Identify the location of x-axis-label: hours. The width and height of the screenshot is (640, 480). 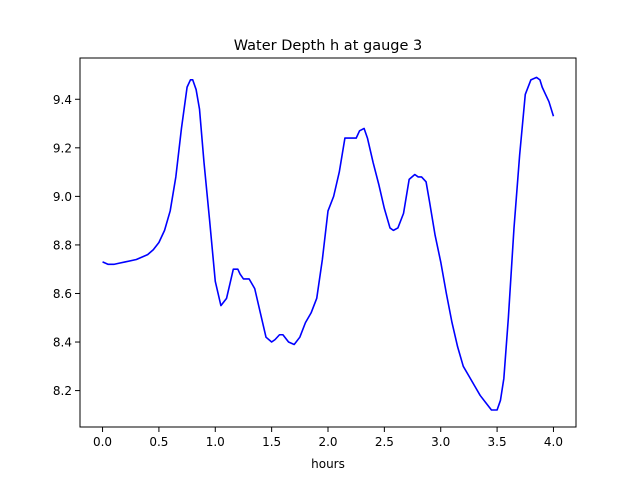
(328, 464).